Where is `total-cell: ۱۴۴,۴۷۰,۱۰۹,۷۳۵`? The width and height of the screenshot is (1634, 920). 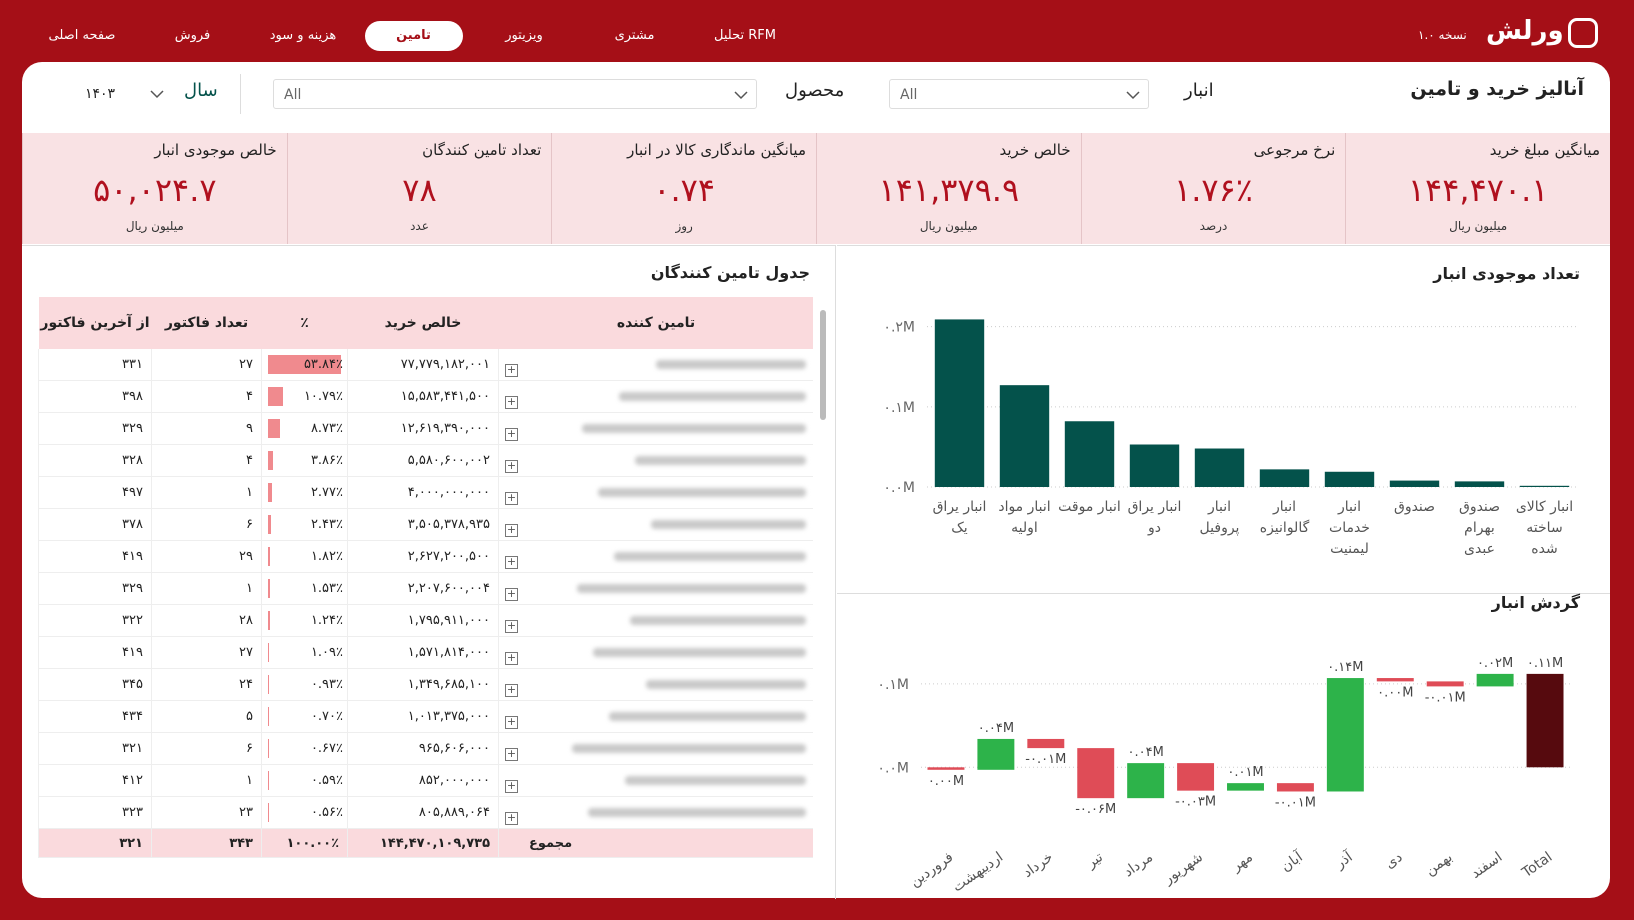 total-cell: ۱۴۴,۴۷۰,۱۰۹,۷۳۵ is located at coordinates (423, 843).